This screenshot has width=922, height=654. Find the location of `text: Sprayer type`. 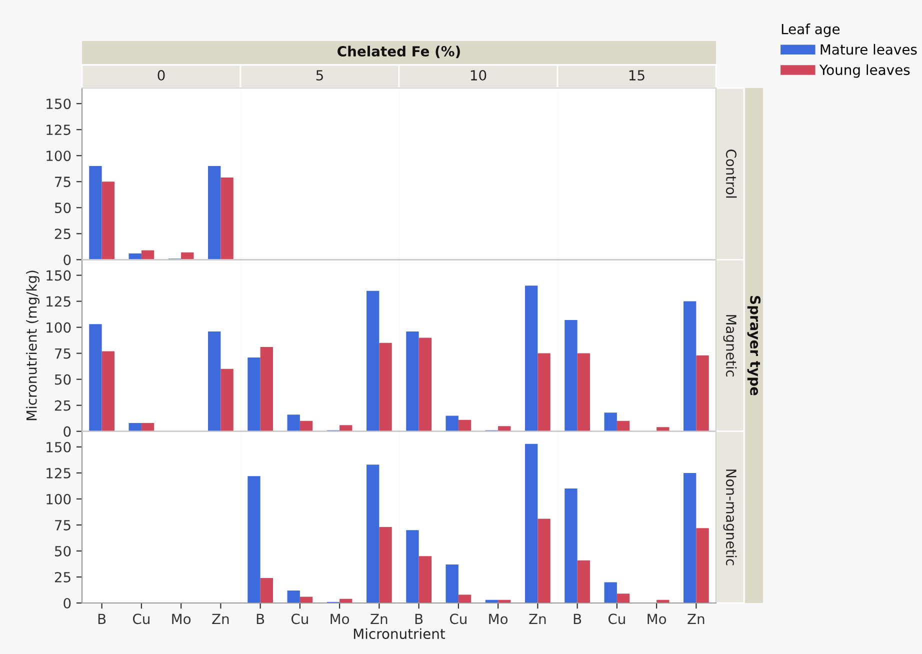

text: Sprayer type is located at coordinates (754, 346).